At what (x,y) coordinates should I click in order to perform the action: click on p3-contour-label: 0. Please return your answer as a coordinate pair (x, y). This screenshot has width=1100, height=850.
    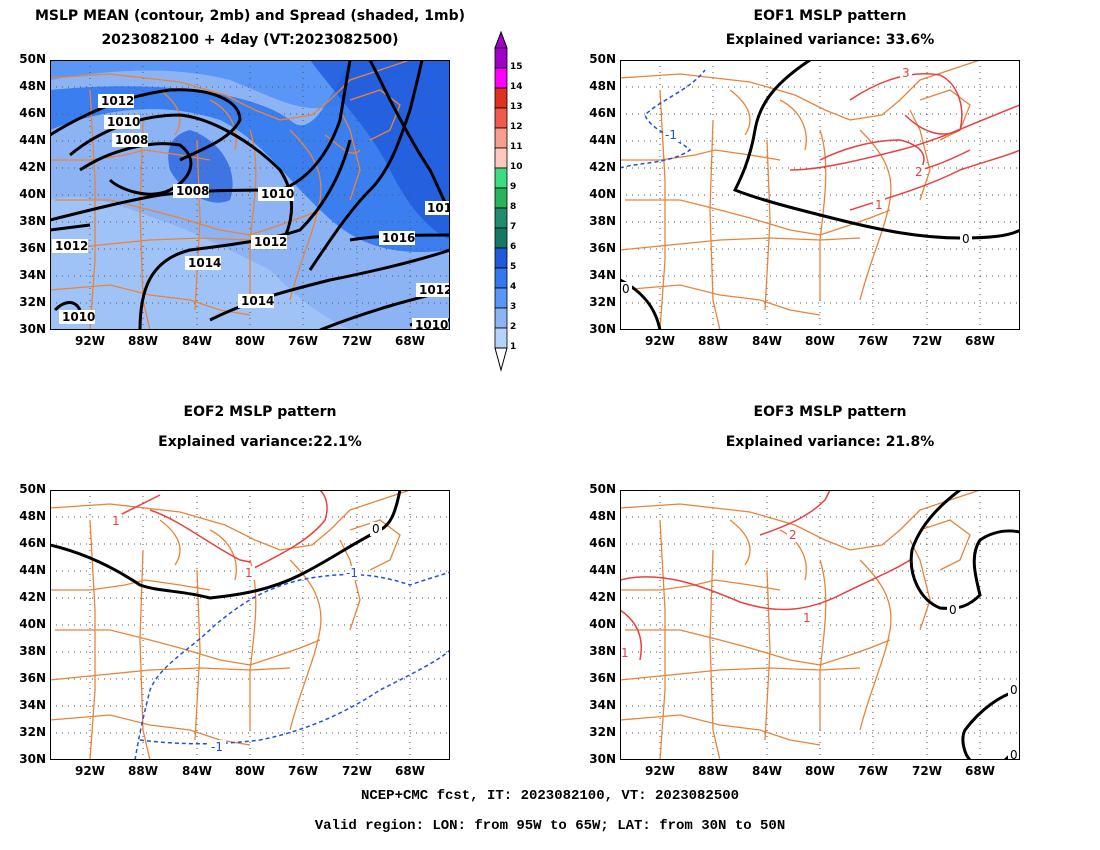
    Looking at the image, I should click on (376, 529).